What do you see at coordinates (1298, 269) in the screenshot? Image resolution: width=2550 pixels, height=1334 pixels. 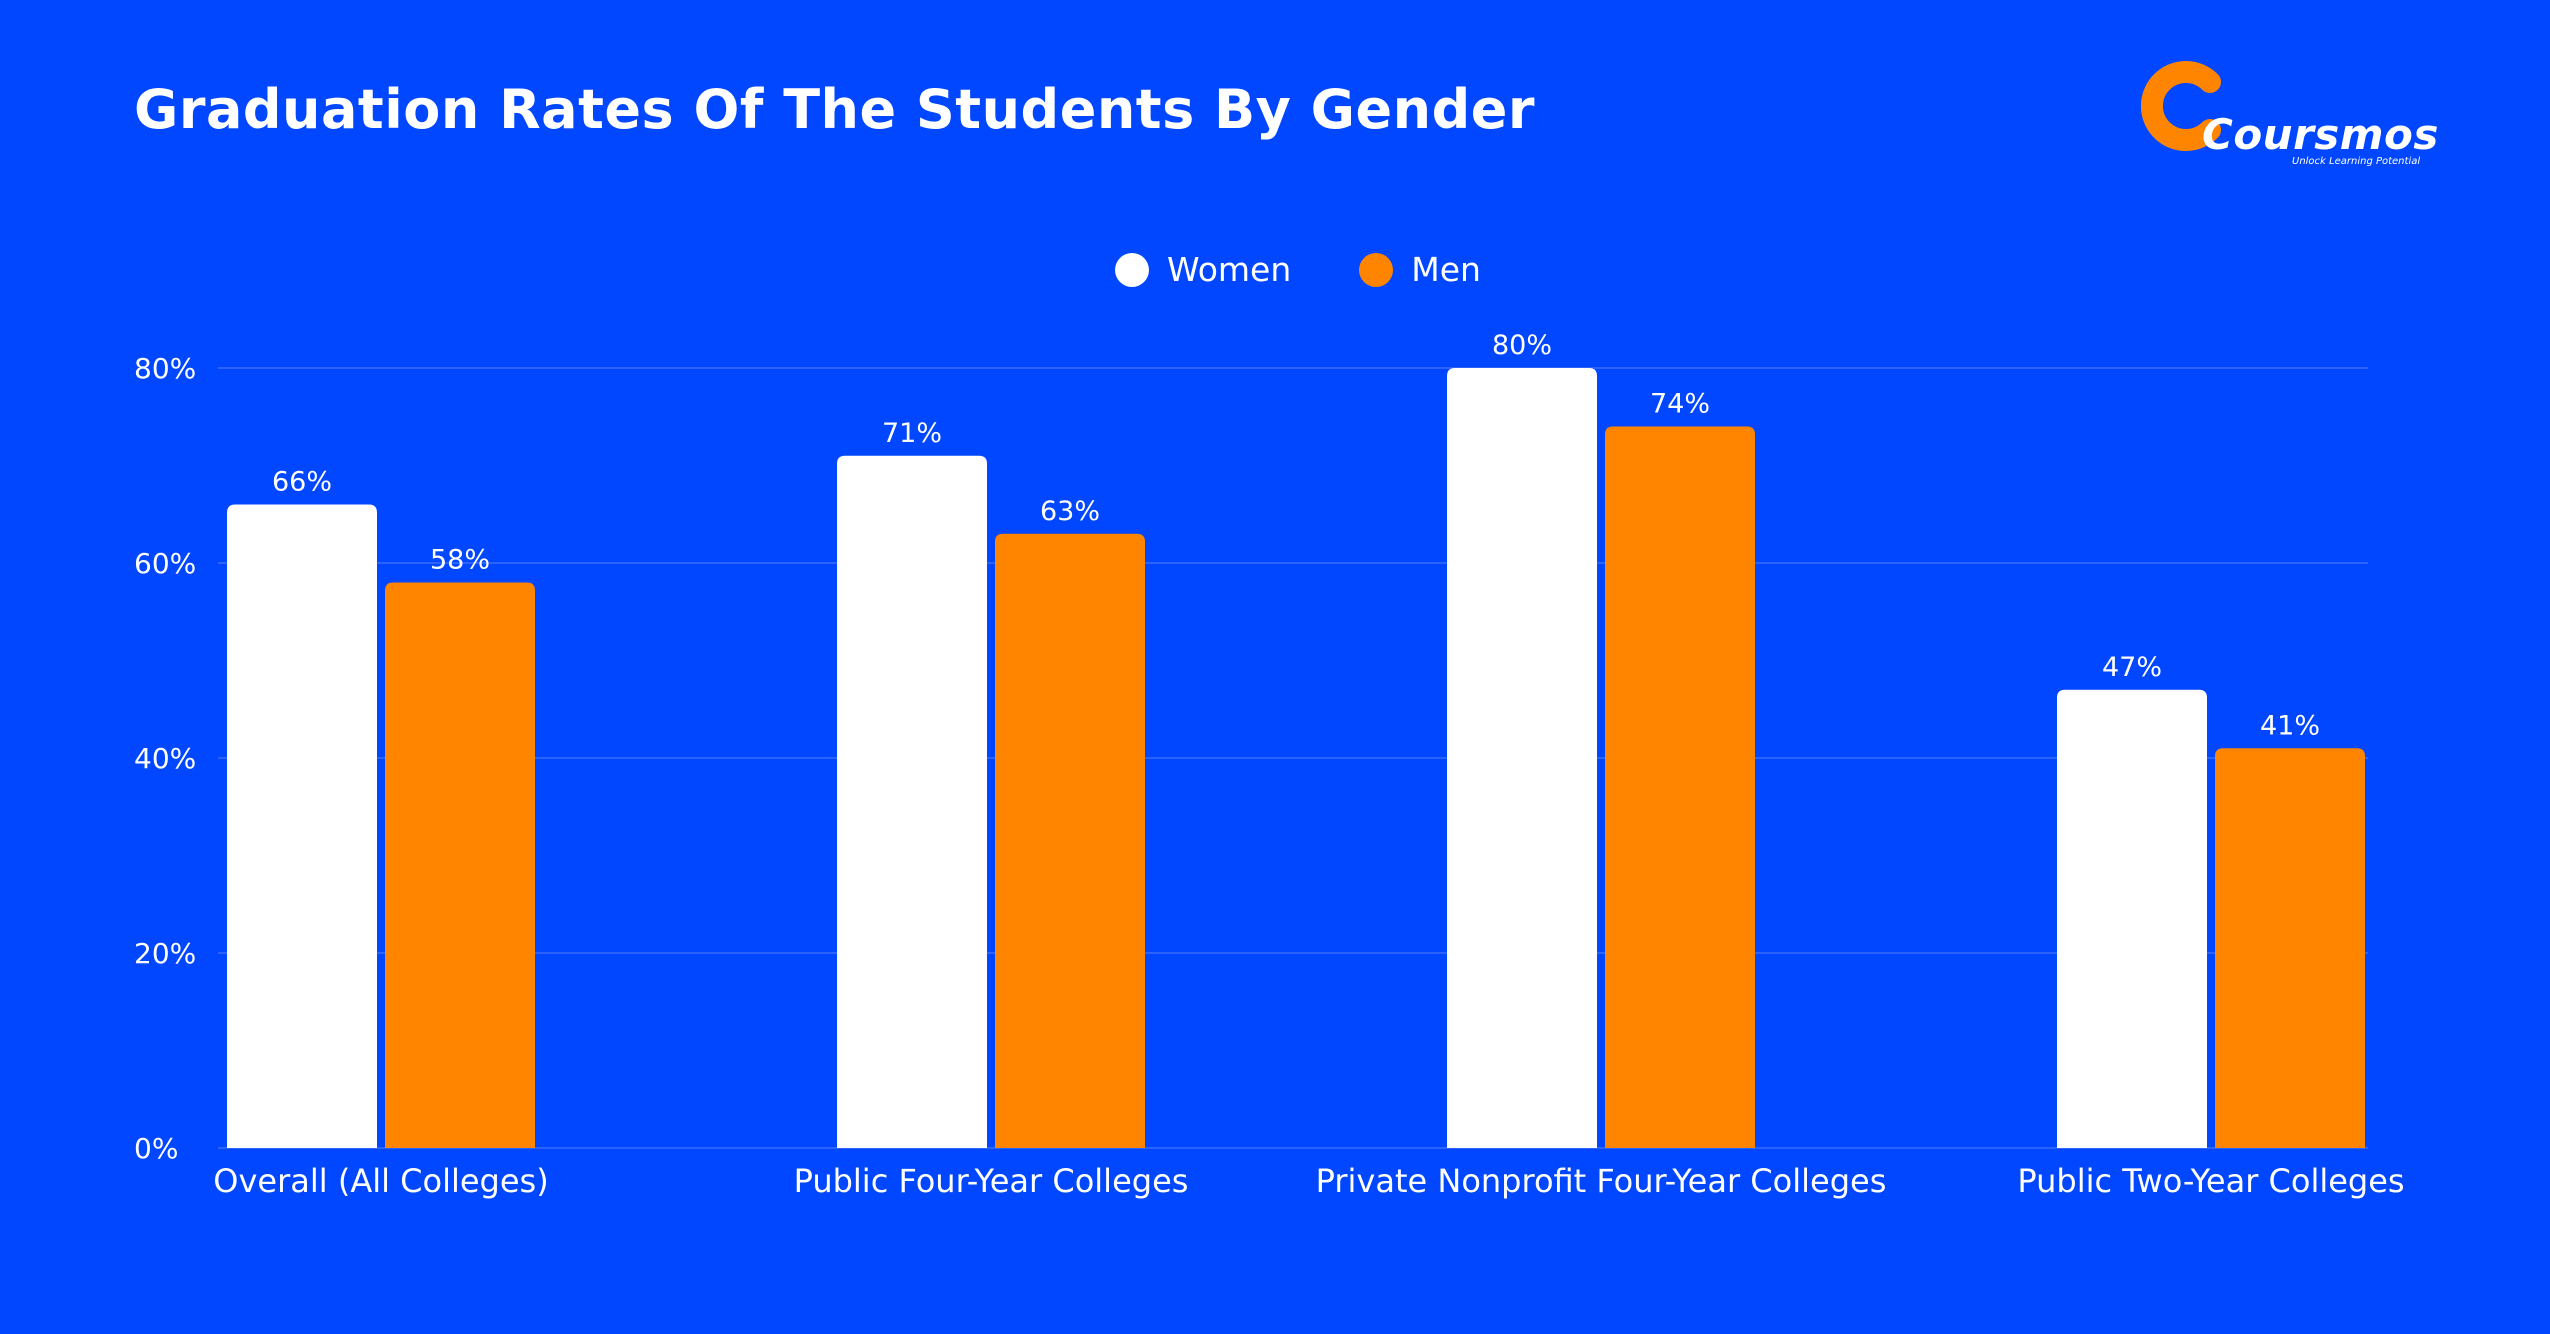 I see `chart-legend: Women Men` at bounding box center [1298, 269].